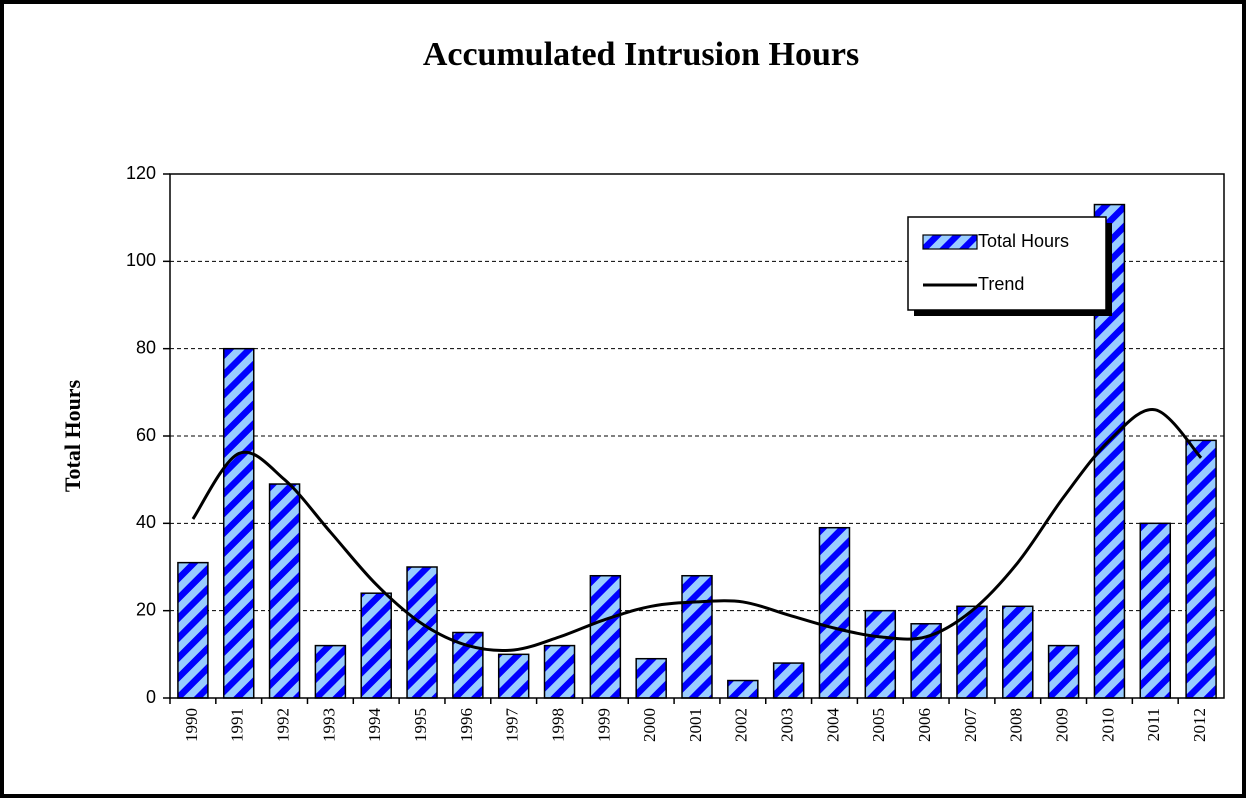 This screenshot has height=799, width=1247. What do you see at coordinates (420, 725) in the screenshot?
I see `x-tick-label: 1995` at bounding box center [420, 725].